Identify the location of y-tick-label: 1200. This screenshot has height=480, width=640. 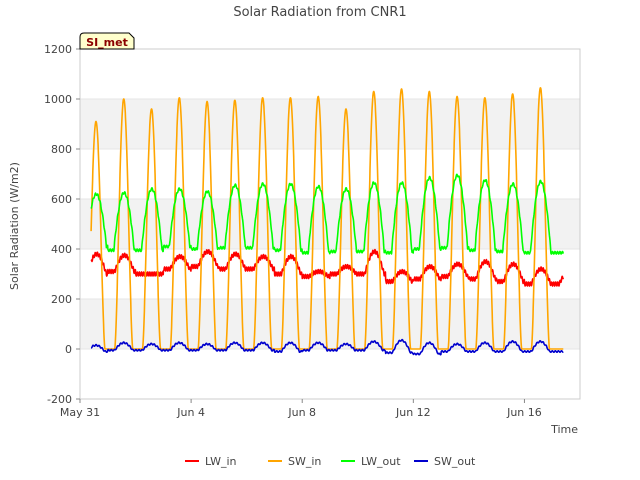
(58, 49).